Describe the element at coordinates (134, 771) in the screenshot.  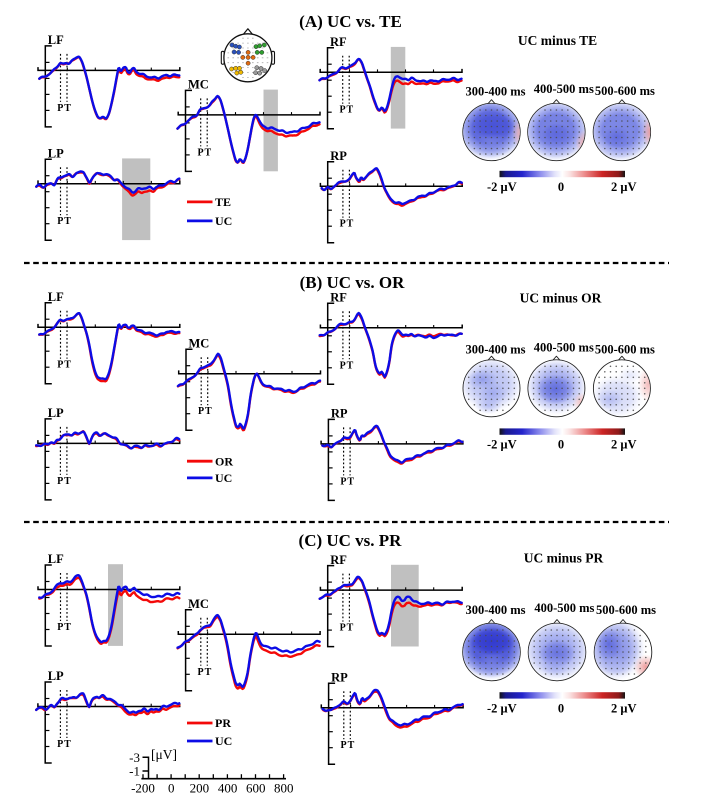
I see `svg-text: -1` at that location.